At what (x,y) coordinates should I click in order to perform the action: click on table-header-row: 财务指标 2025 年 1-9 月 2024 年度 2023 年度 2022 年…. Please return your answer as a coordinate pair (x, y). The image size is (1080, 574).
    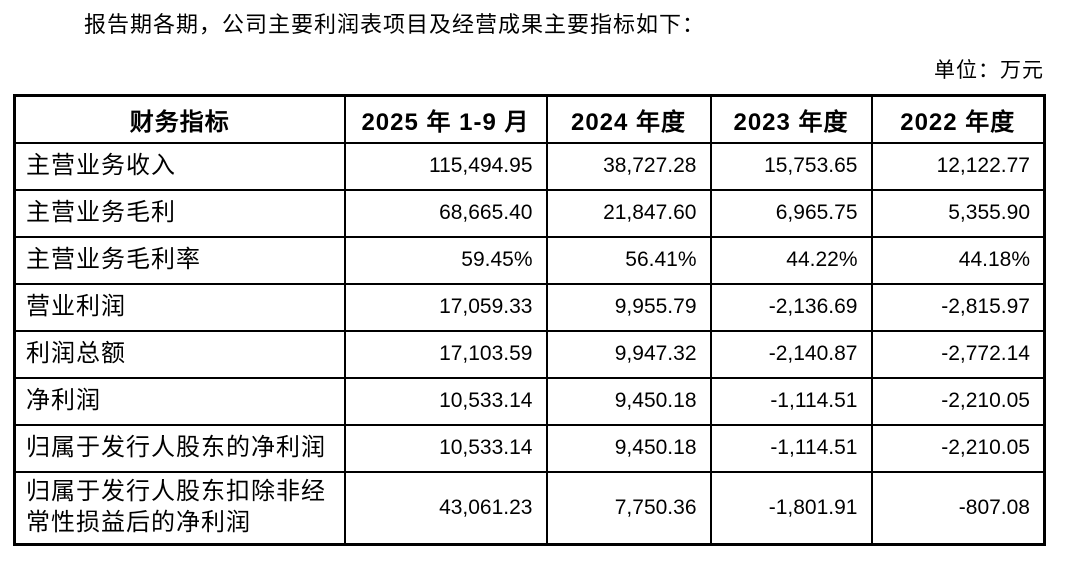
    Looking at the image, I should click on (529, 119).